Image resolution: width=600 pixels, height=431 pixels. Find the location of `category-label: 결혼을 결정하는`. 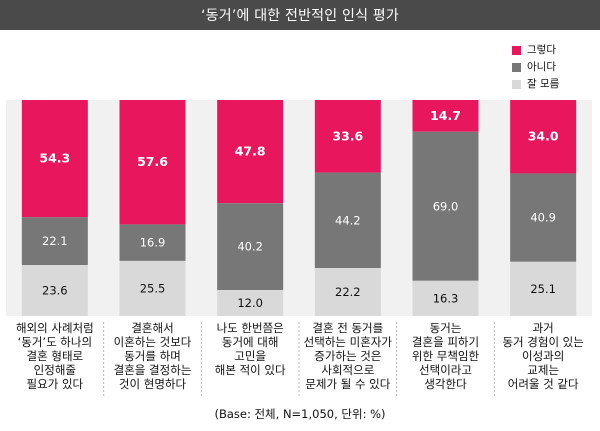

category-label: 결혼을 결정하는 is located at coordinates (153, 370).